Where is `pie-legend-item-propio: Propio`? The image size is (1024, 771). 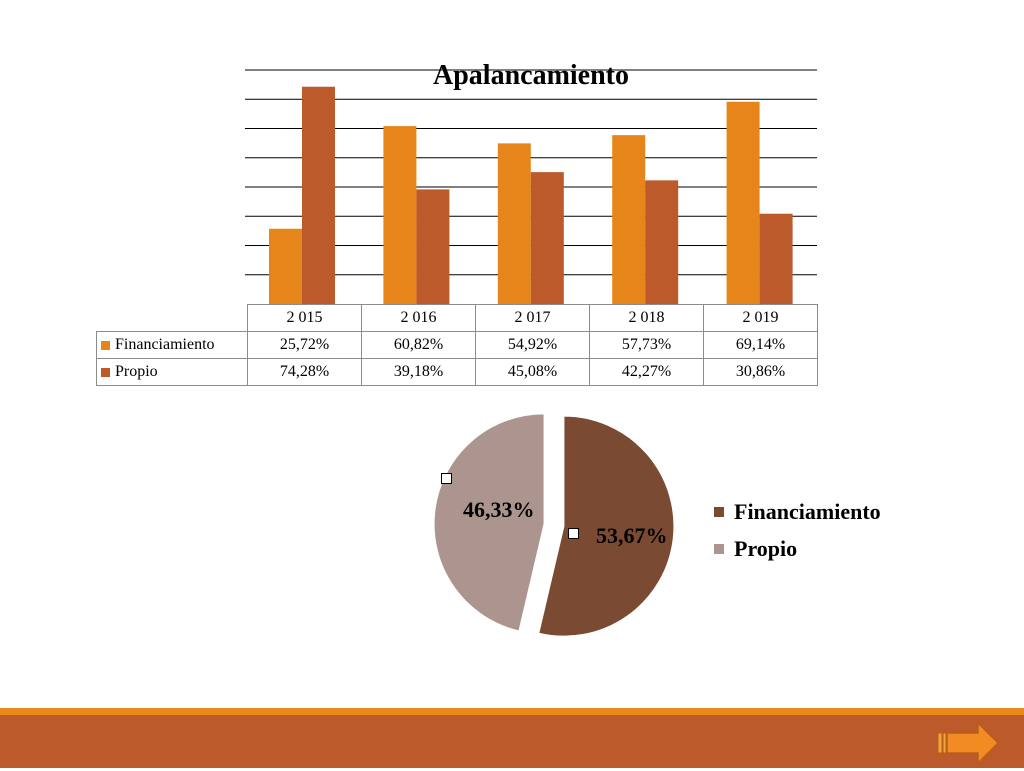
pie-legend-item-propio: Propio is located at coordinates (797, 548).